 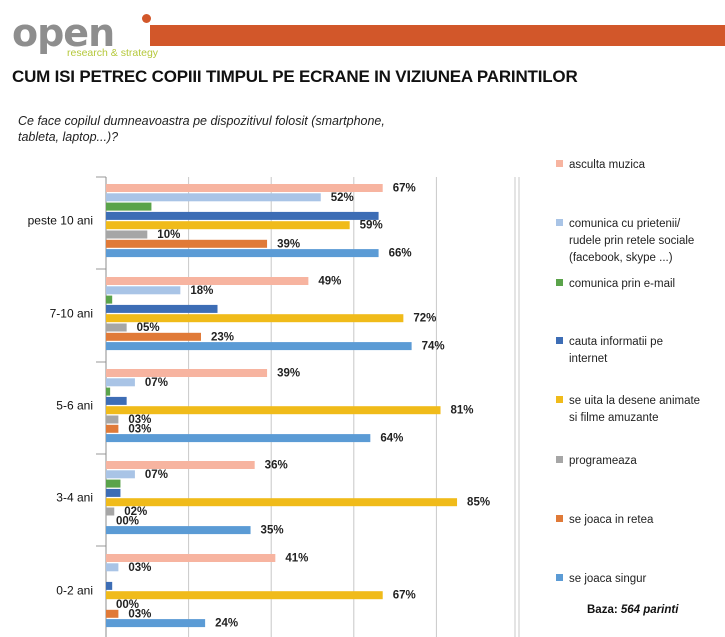 I want to click on sample-base-value: 564 parinti, so click(x=649, y=610).